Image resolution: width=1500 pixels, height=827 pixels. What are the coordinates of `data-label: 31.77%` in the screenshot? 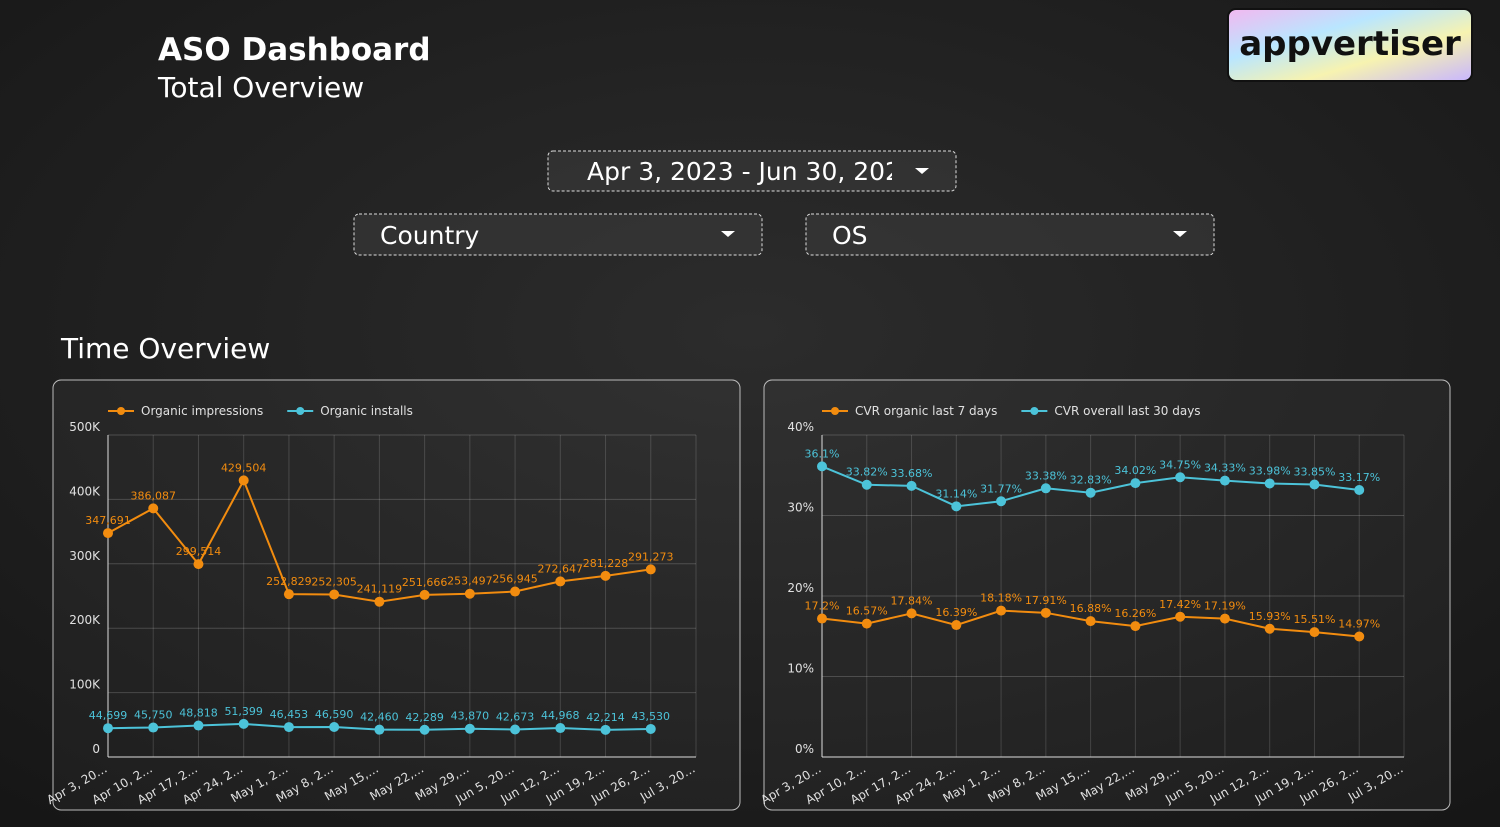 It's located at (1001, 488).